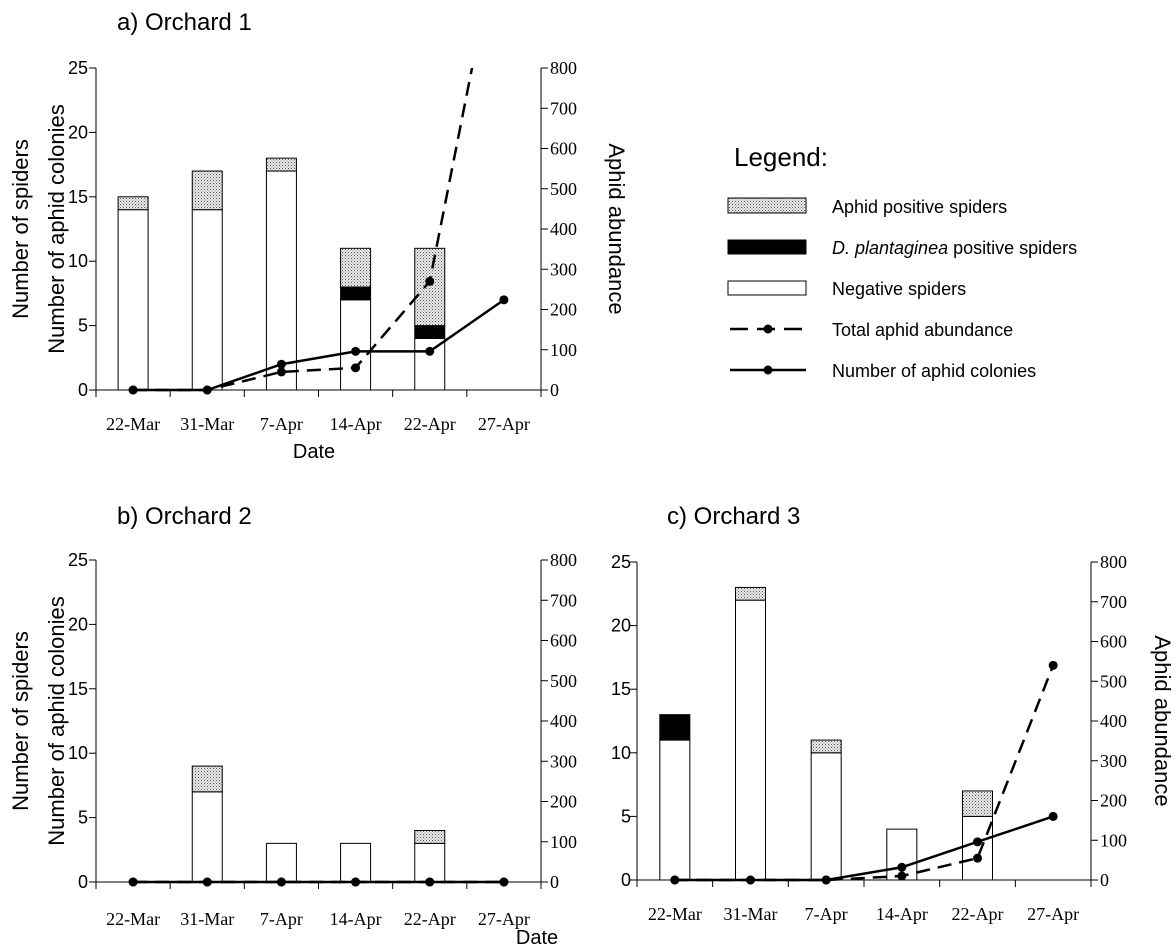 Image resolution: width=1176 pixels, height=951 pixels. What do you see at coordinates (184, 516) in the screenshot?
I see `chart-title: b) Orchard 2` at bounding box center [184, 516].